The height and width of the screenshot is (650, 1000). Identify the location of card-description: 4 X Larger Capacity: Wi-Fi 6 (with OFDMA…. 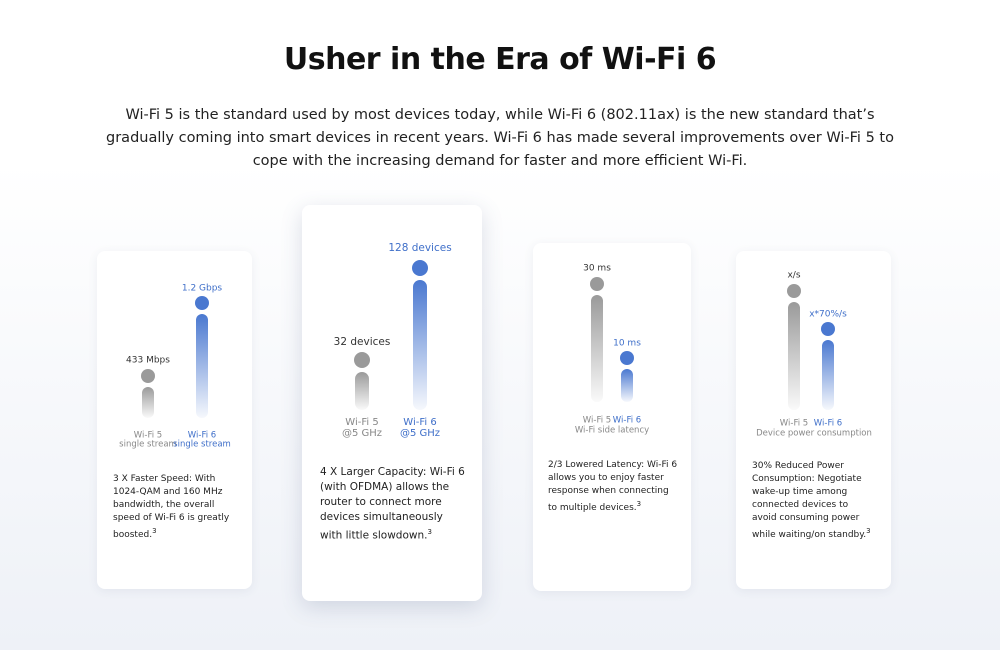
(392, 504).